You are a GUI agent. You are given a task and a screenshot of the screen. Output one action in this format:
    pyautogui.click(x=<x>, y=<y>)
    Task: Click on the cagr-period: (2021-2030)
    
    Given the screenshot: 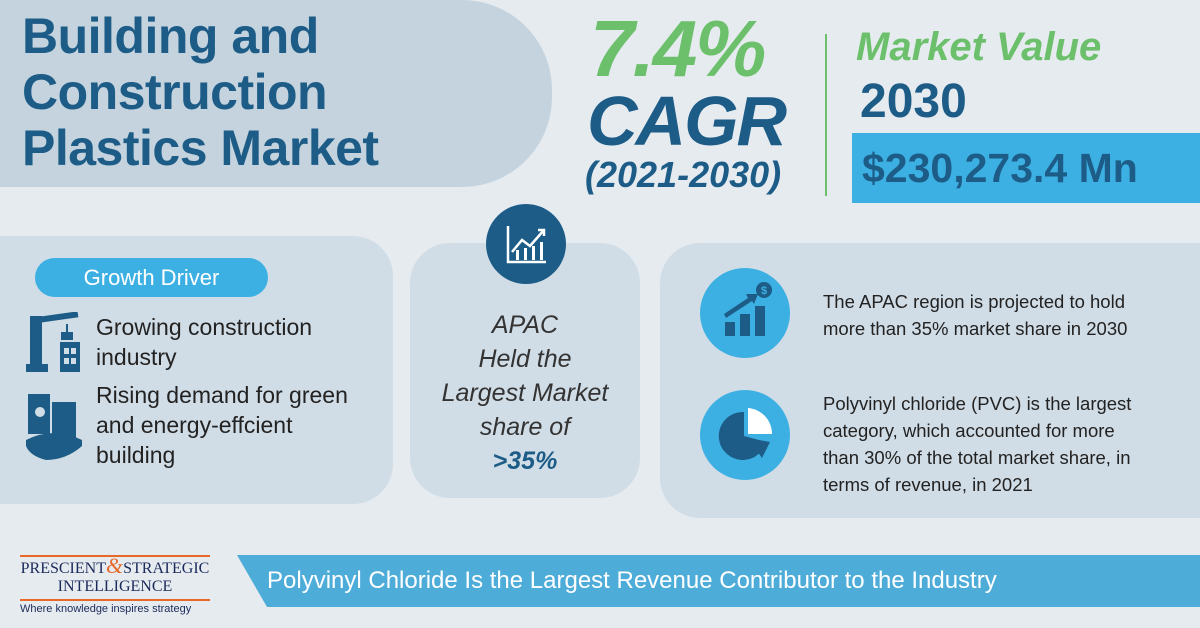 What is the action you would take?
    pyautogui.click(x=683, y=174)
    